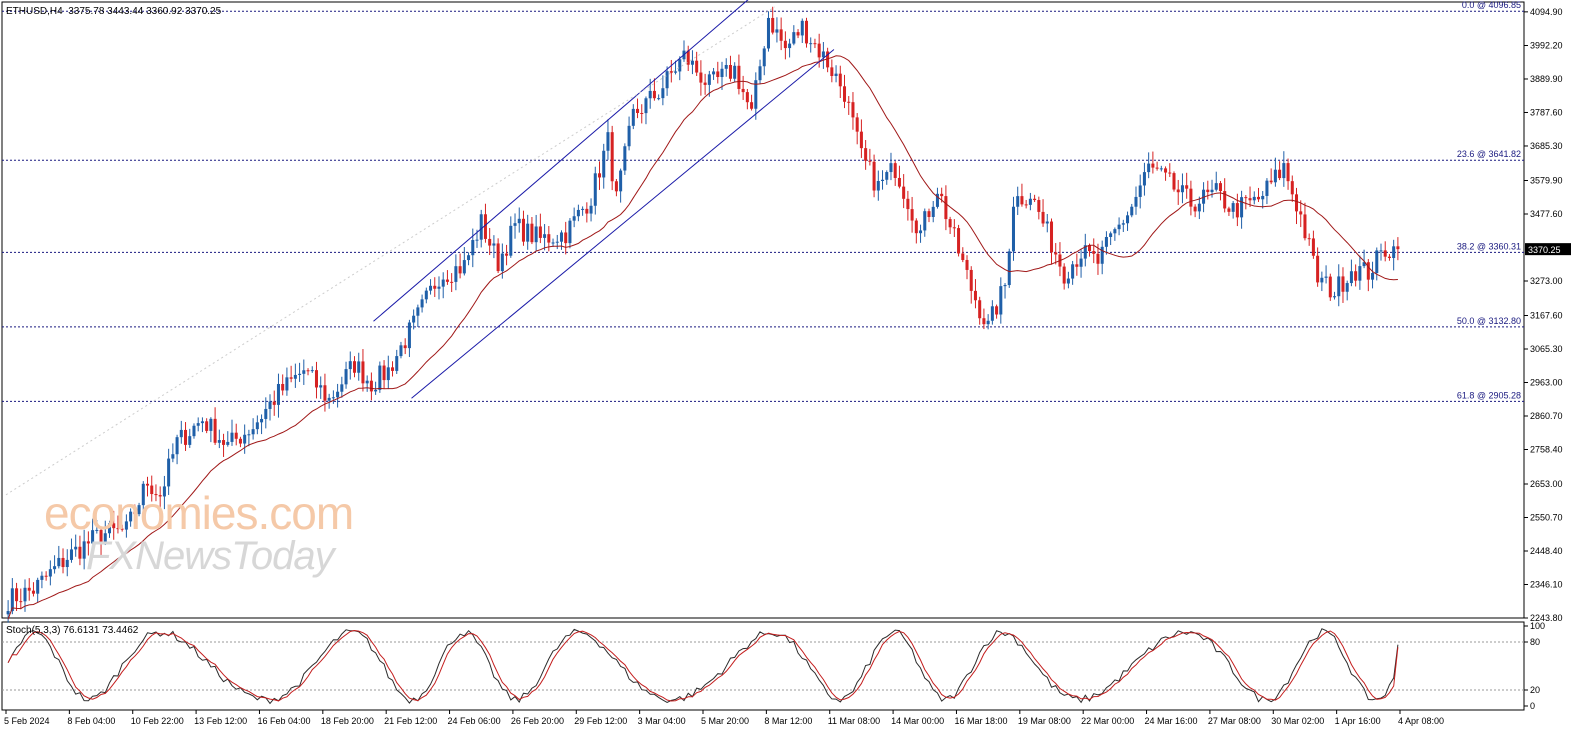 This screenshot has width=1596, height=748. Describe the element at coordinates (1546, 214) in the screenshot. I see `price-tick-label: 3477.60` at that location.